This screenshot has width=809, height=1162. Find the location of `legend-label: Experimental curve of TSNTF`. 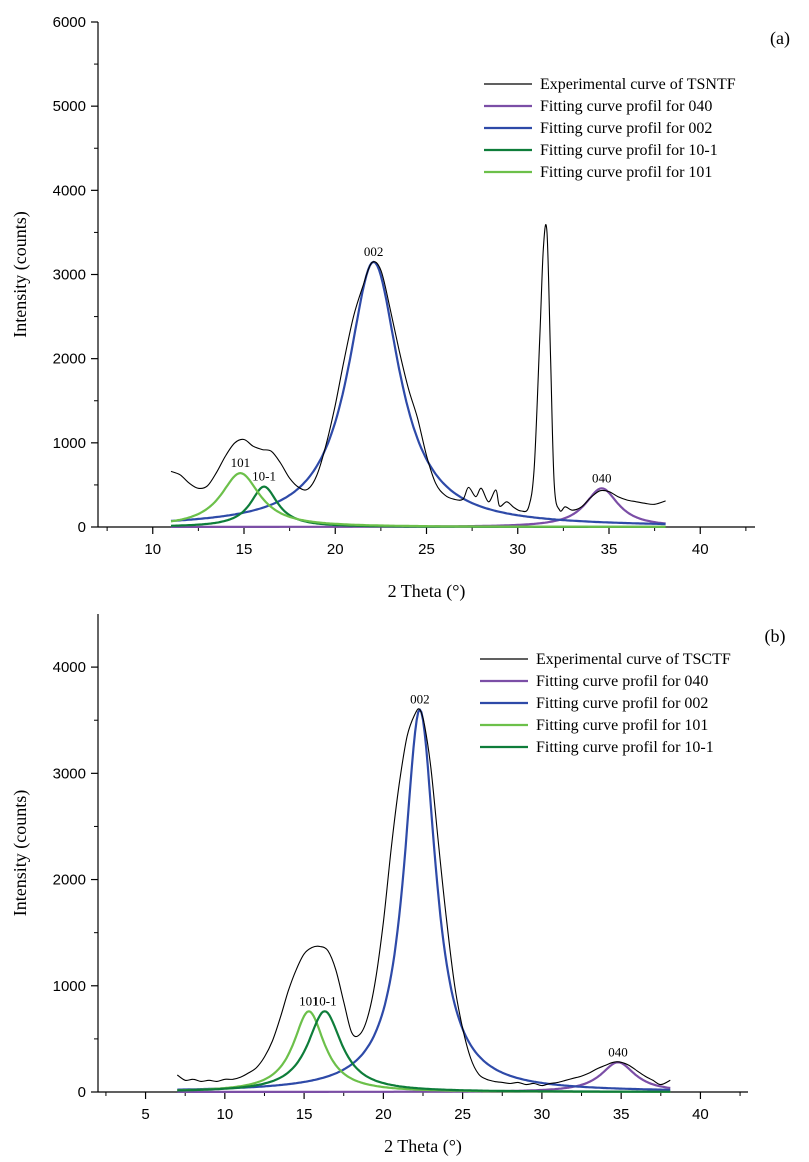

legend-label: Experimental curve of TSNTF is located at coordinates (638, 84).